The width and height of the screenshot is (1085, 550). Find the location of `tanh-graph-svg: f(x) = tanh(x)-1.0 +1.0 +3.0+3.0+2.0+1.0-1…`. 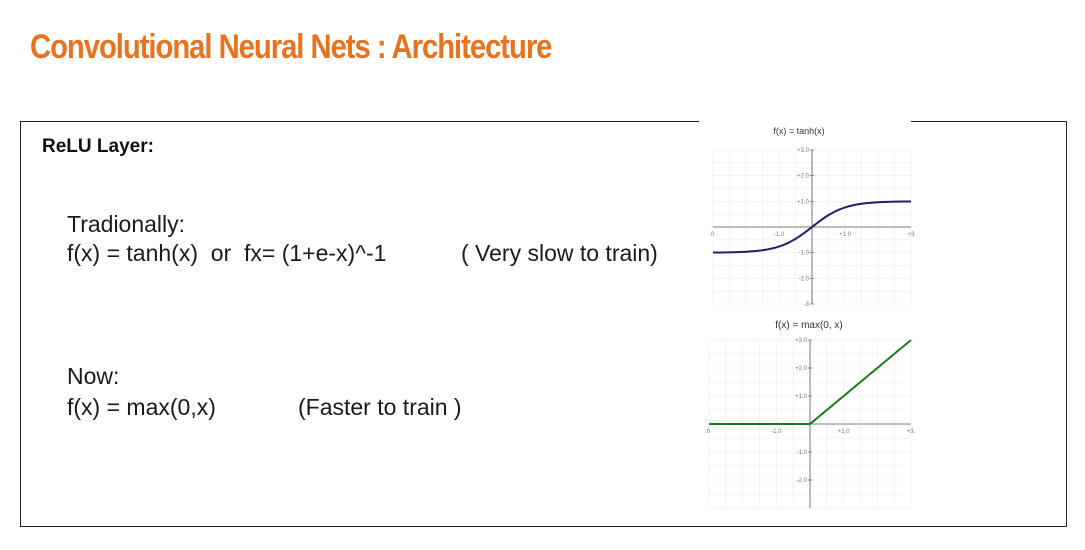

tanh-graph-svg: f(x) = tanh(x)-1.0 +1.0 +3.0+3.0+2.0+1.0-1… is located at coordinates (812, 217).